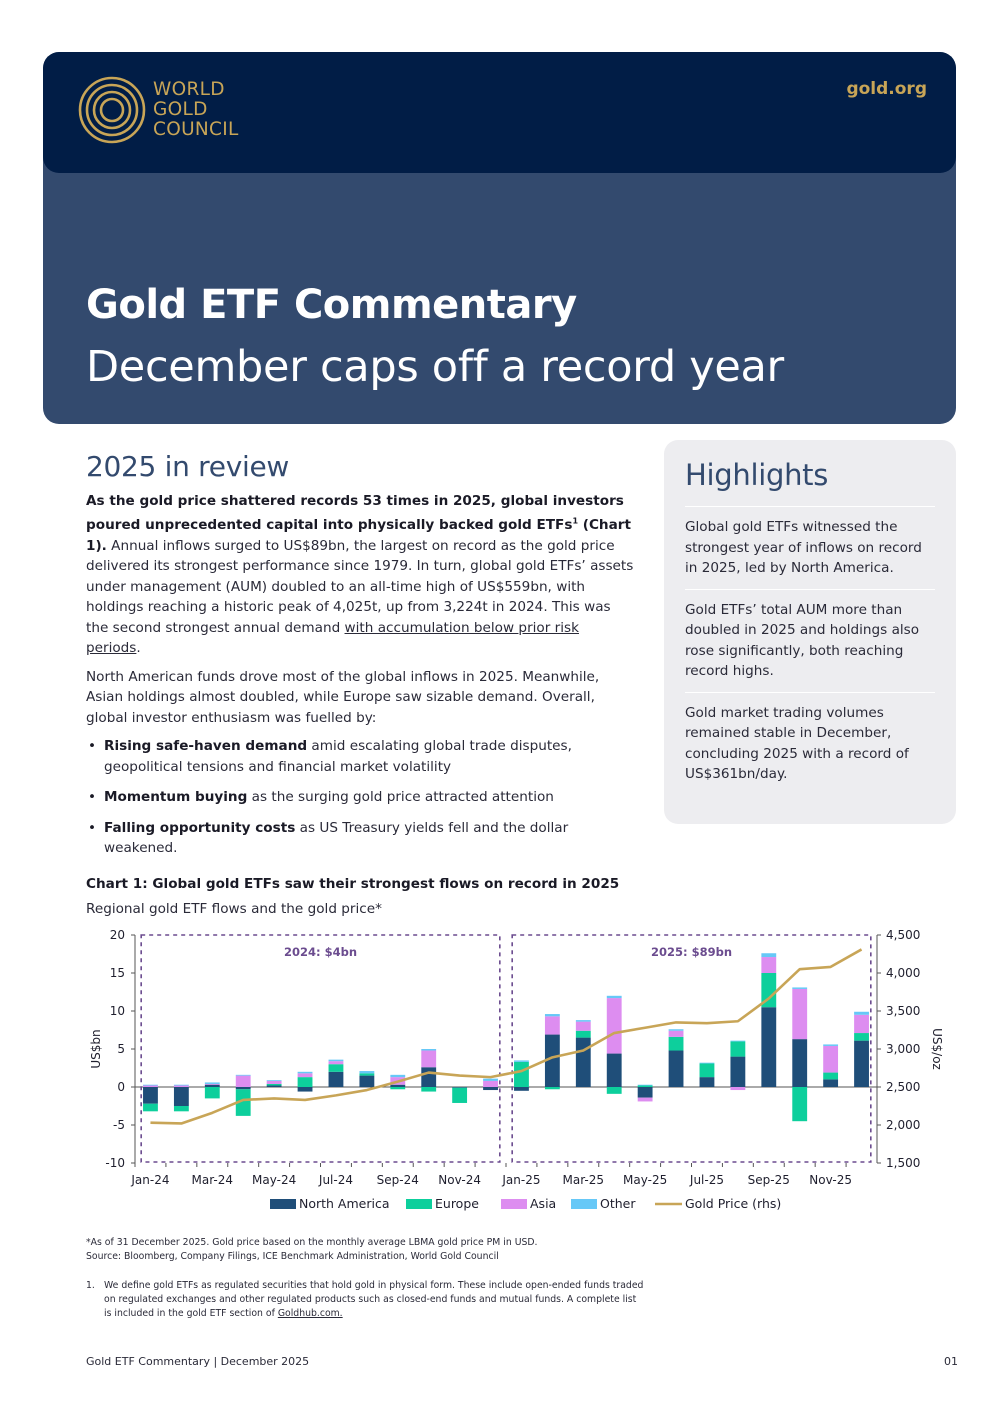  What do you see at coordinates (618, 1203) in the screenshot?
I see `legend-label: Other` at bounding box center [618, 1203].